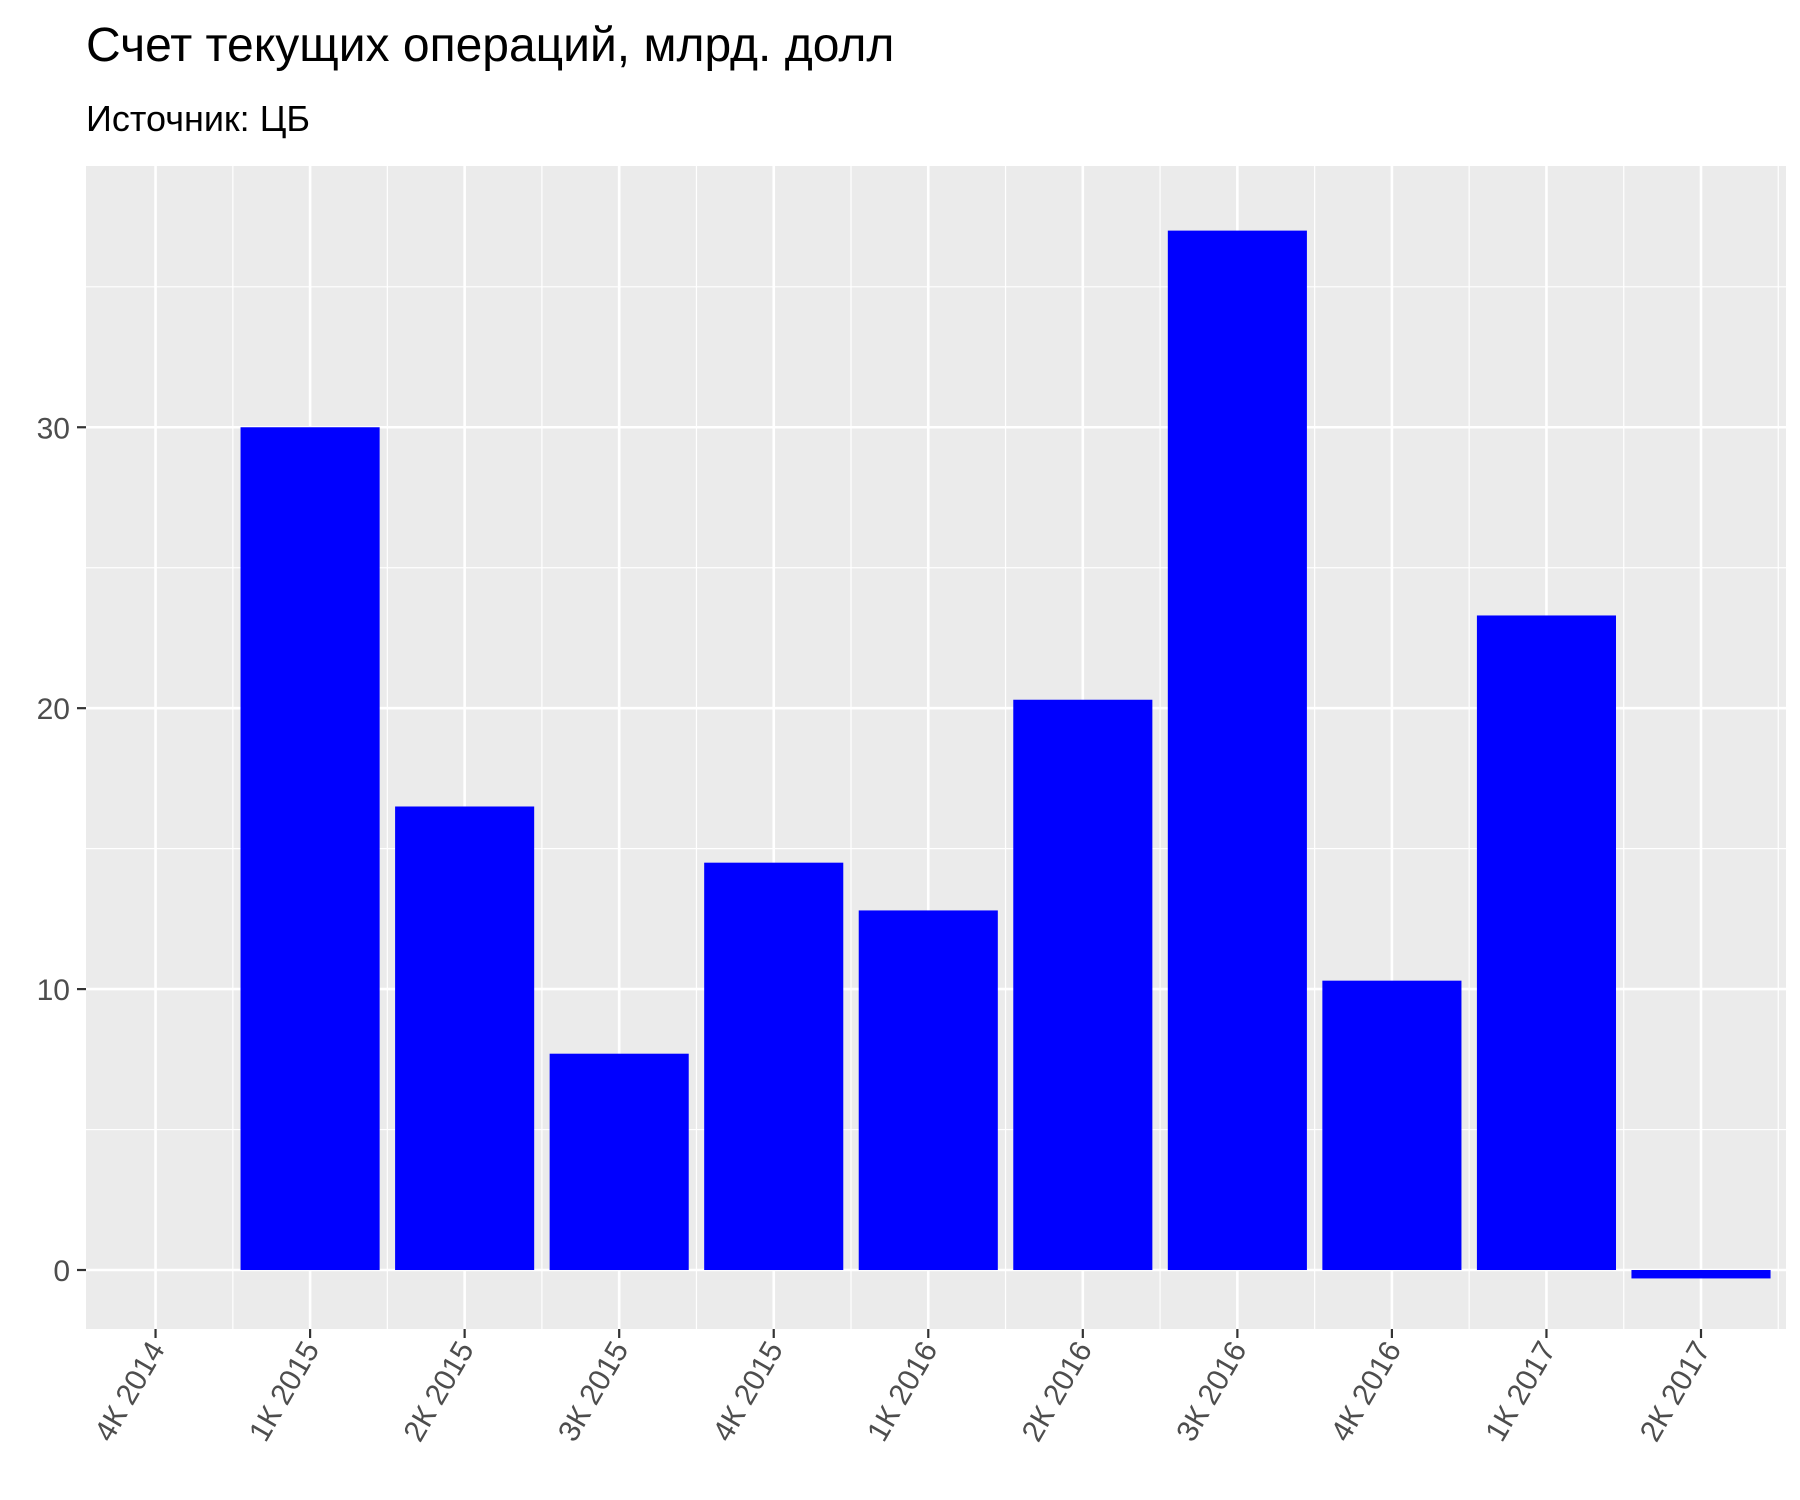  I want to click on x-tick-label: 3К 2015, so click(593, 1391).